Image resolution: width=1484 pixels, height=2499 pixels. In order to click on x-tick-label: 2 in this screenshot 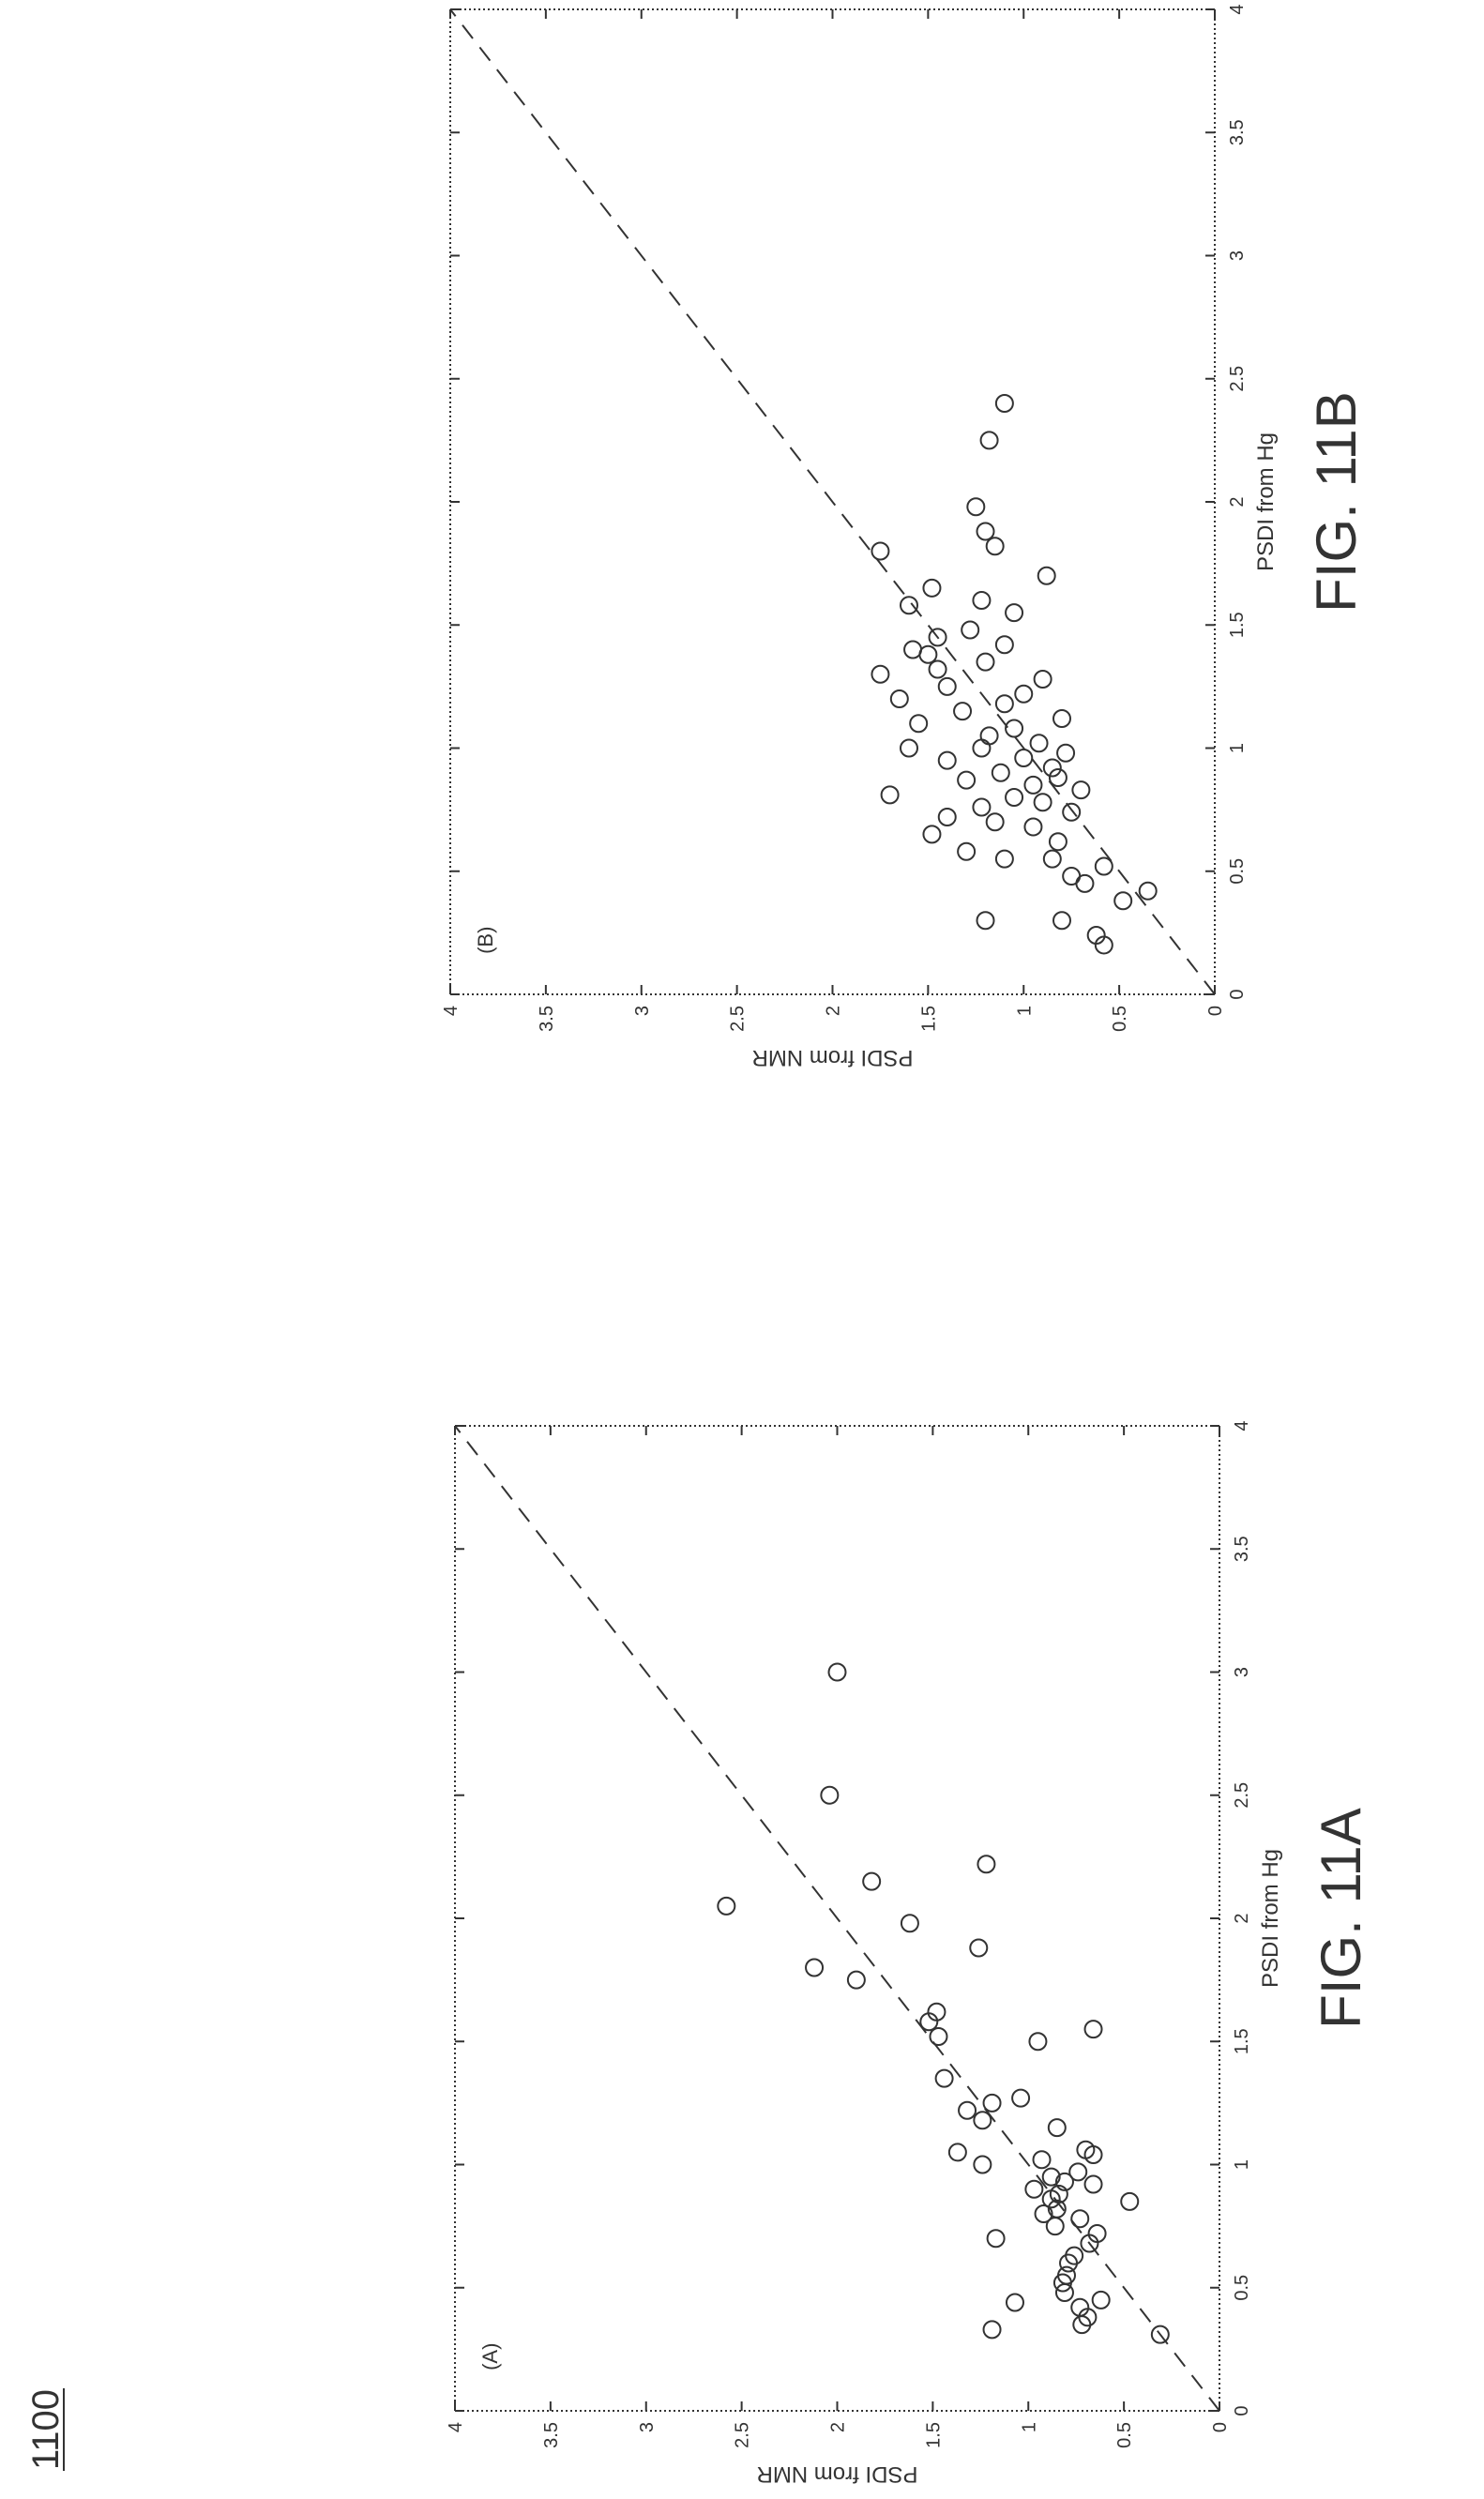, I will do `click(1237, 501)`.